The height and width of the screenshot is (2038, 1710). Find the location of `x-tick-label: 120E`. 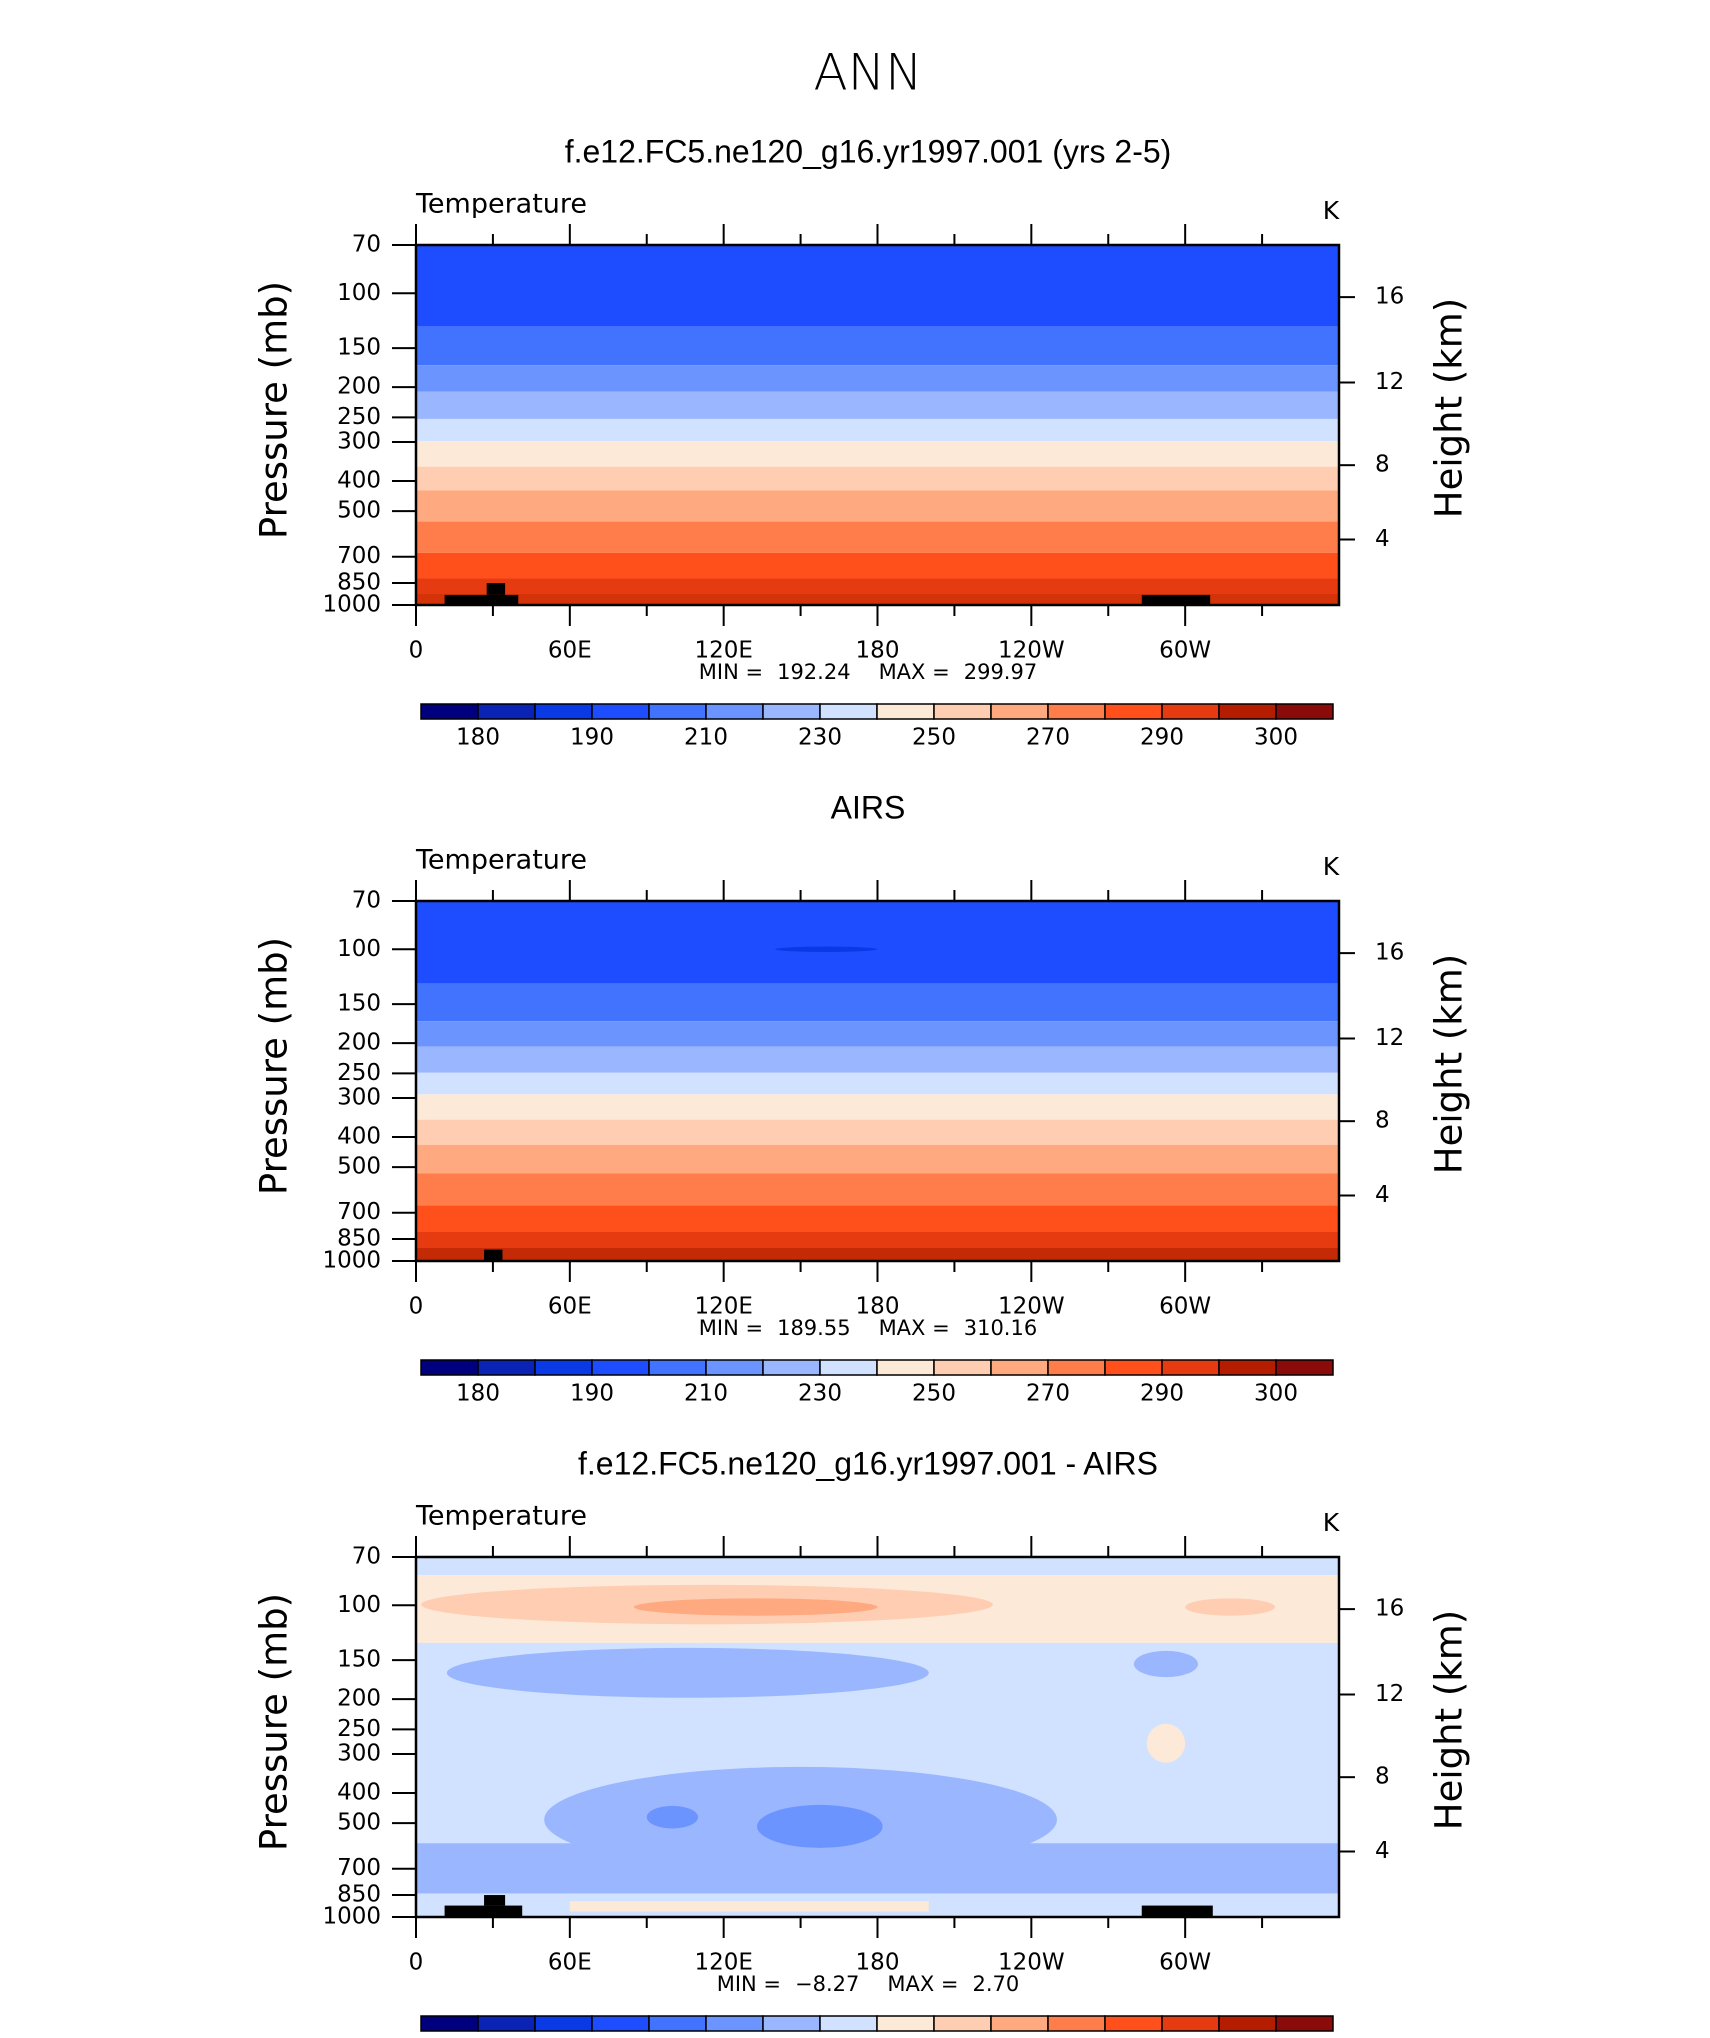

x-tick-label: 120E is located at coordinates (723, 651).